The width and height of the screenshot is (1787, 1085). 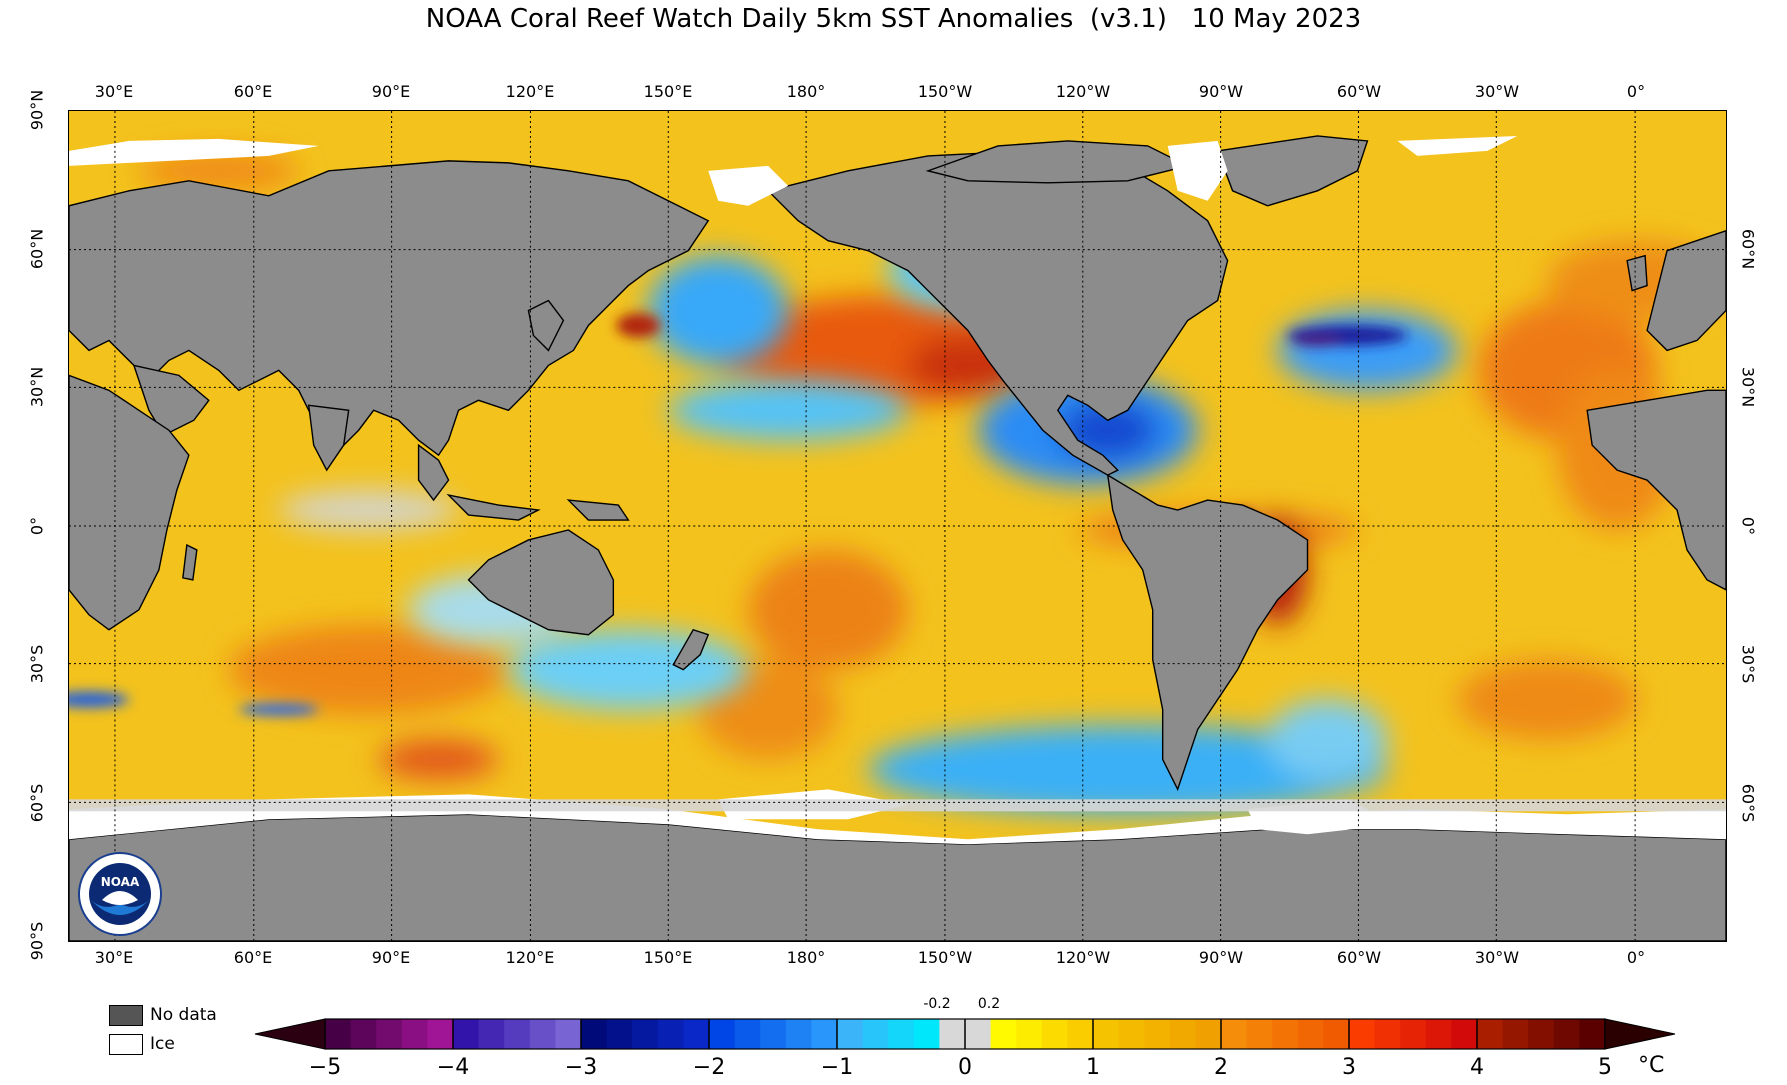 I want to click on lat-label-left: 90°S, so click(x=37, y=941).